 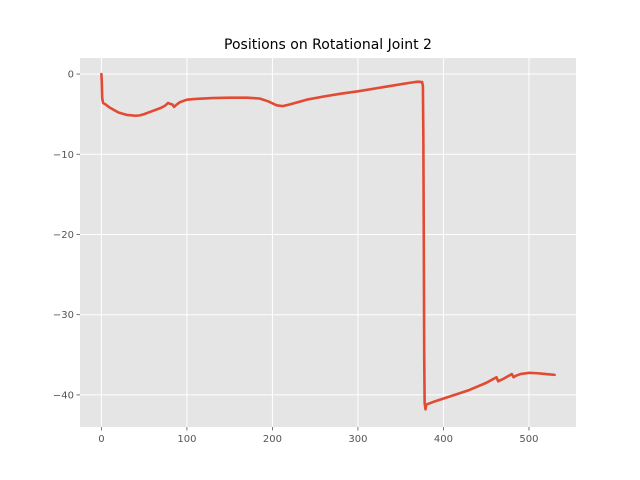 I want to click on y-tick-label: −30, so click(x=63, y=315).